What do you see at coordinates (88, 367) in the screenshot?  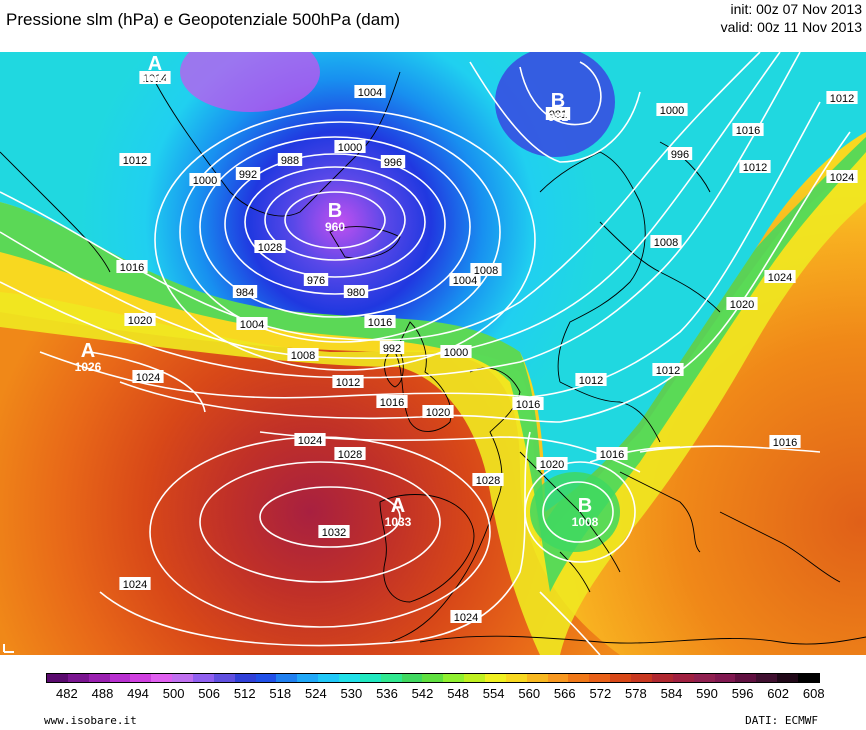 I see `pressure-center-value: 1026` at bounding box center [88, 367].